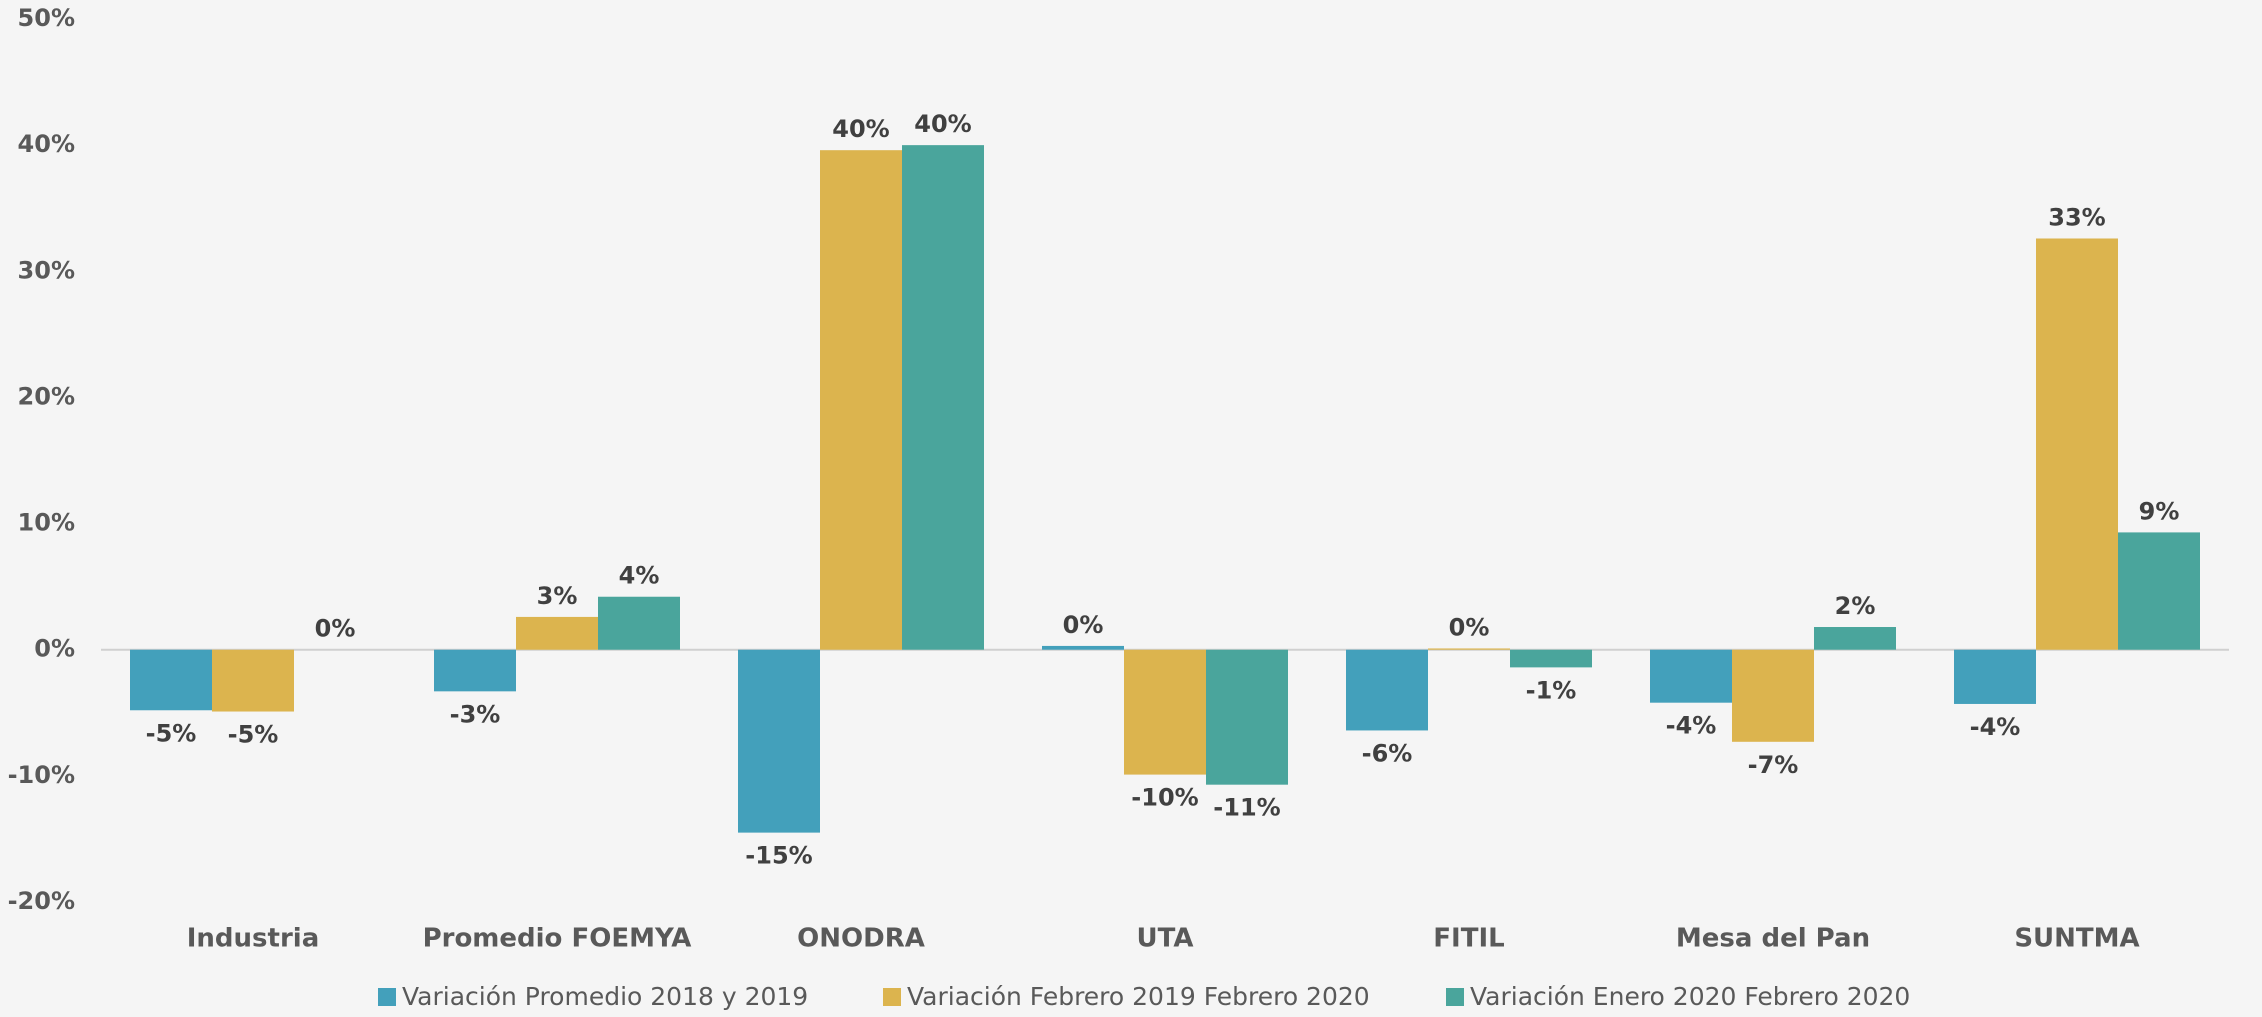 The image size is (2262, 1017). Describe the element at coordinates (475, 714) in the screenshot. I see `data-label: -3%` at that location.